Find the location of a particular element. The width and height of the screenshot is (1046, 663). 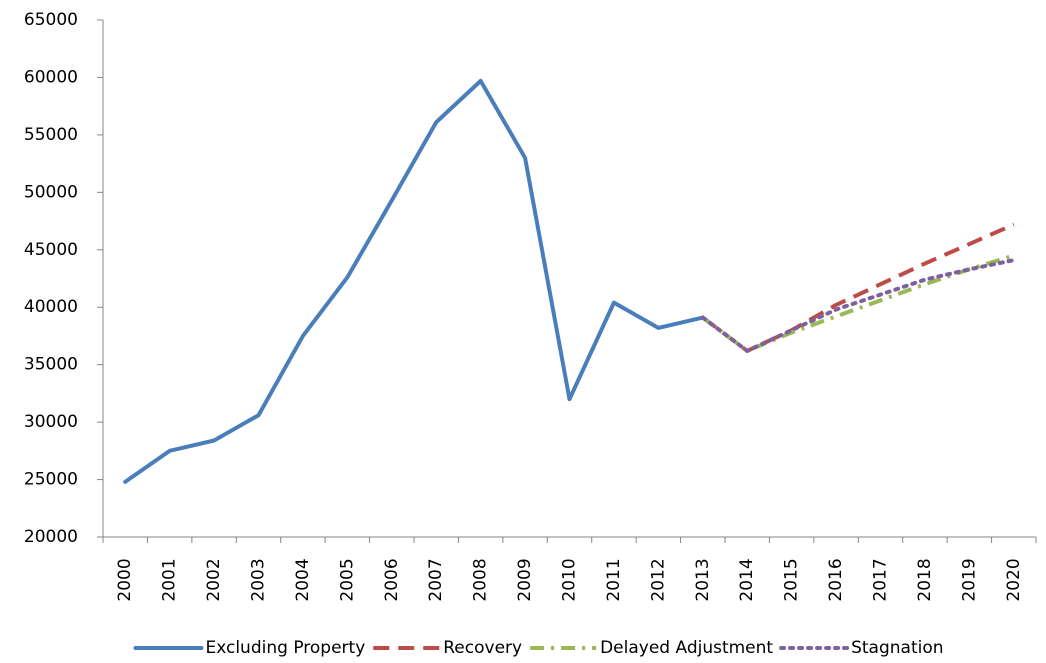

y-tick-label: 55000 is located at coordinates (51, 135).